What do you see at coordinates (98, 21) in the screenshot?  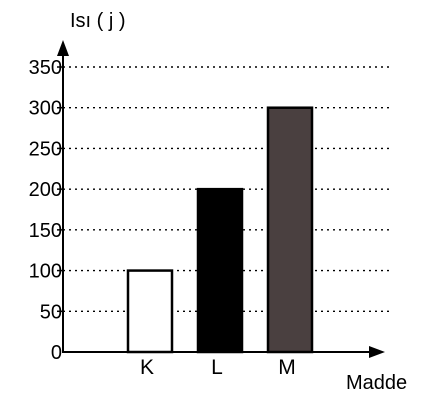 I see `y-axis-title: Isı ( j )` at bounding box center [98, 21].